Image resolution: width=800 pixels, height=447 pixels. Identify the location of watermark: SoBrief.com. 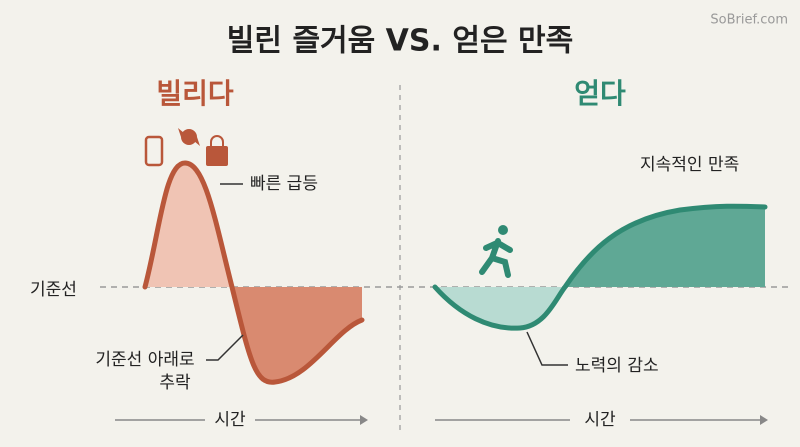
(749, 20).